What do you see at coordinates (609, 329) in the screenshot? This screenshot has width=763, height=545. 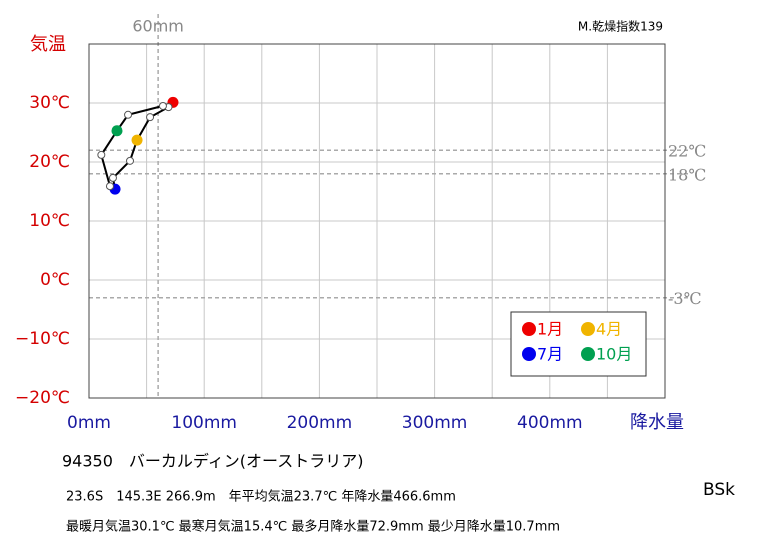 I see `legend-label: 4月` at bounding box center [609, 329].